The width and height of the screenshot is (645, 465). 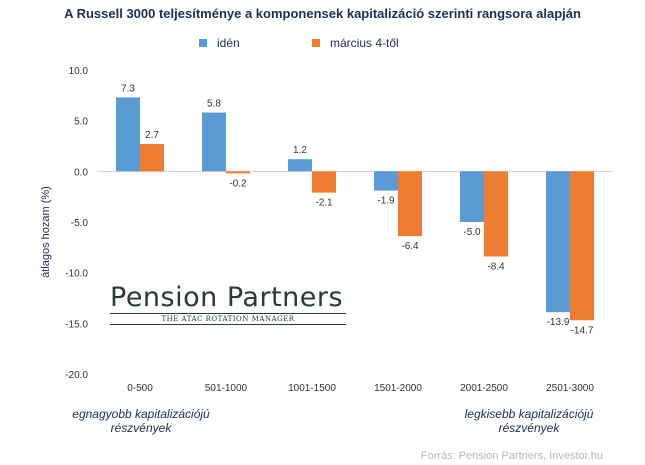 I want to click on y-tick-label: 10.0, so click(x=79, y=71).